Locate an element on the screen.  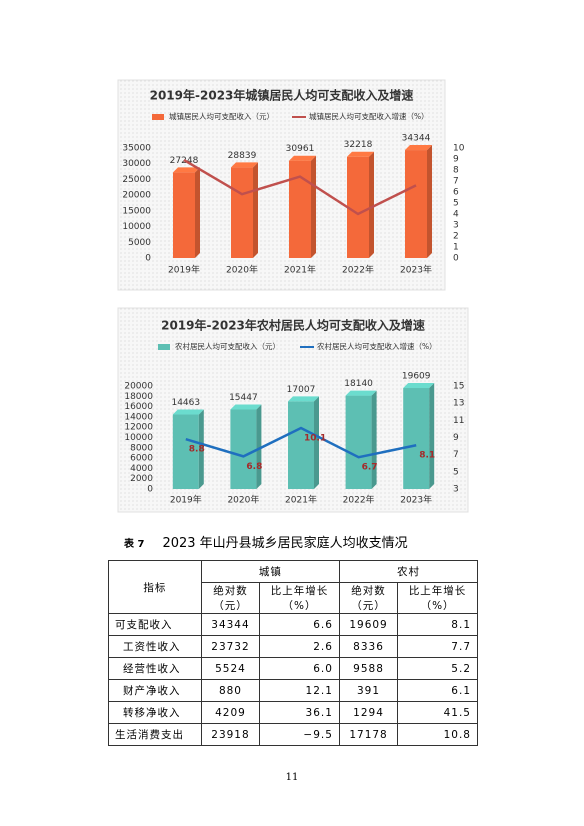
y2-tick-label: 6 is located at coordinates (456, 193).